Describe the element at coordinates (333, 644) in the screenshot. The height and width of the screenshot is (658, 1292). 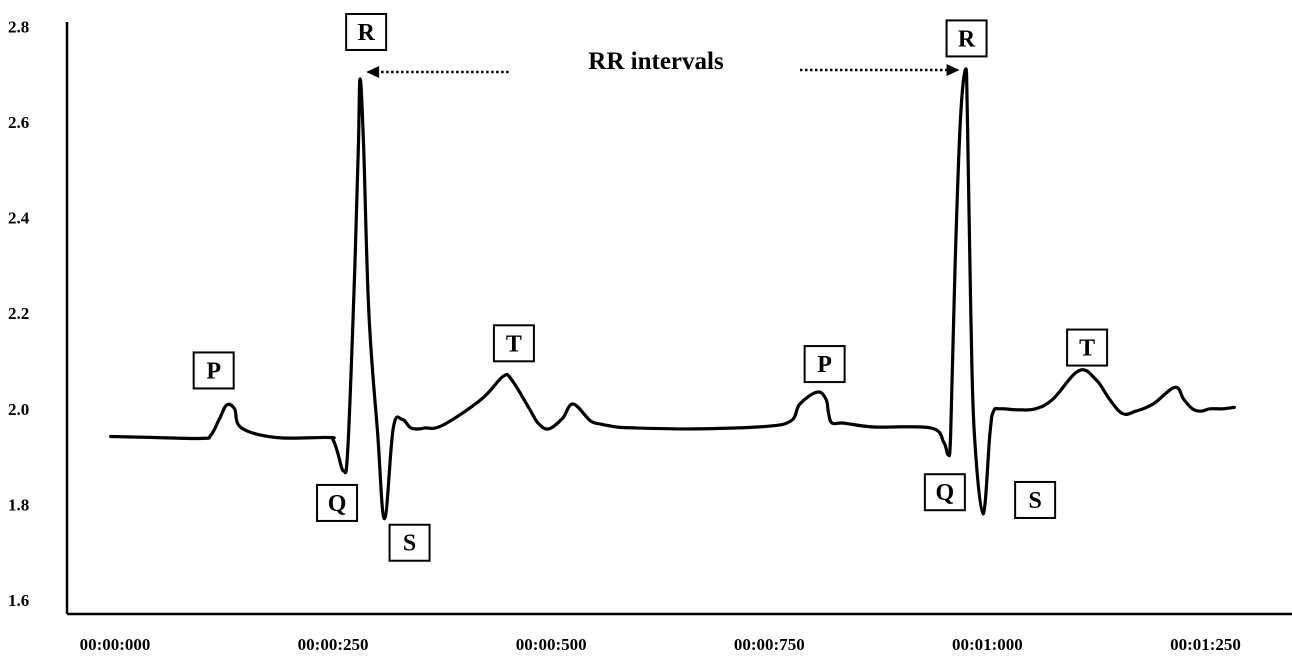
I see `x-tick-label: 00:00:250` at that location.